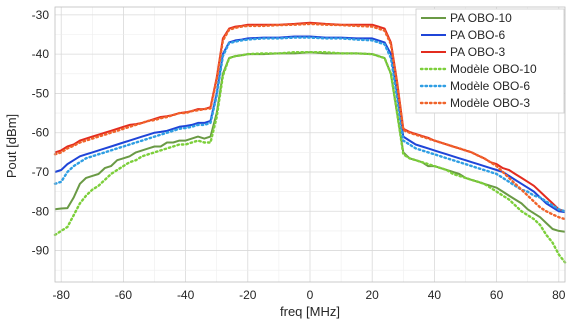 Image resolution: width=569 pixels, height=322 pixels. What do you see at coordinates (559, 295) in the screenshot?
I see `x-tick-label: 80` at bounding box center [559, 295].